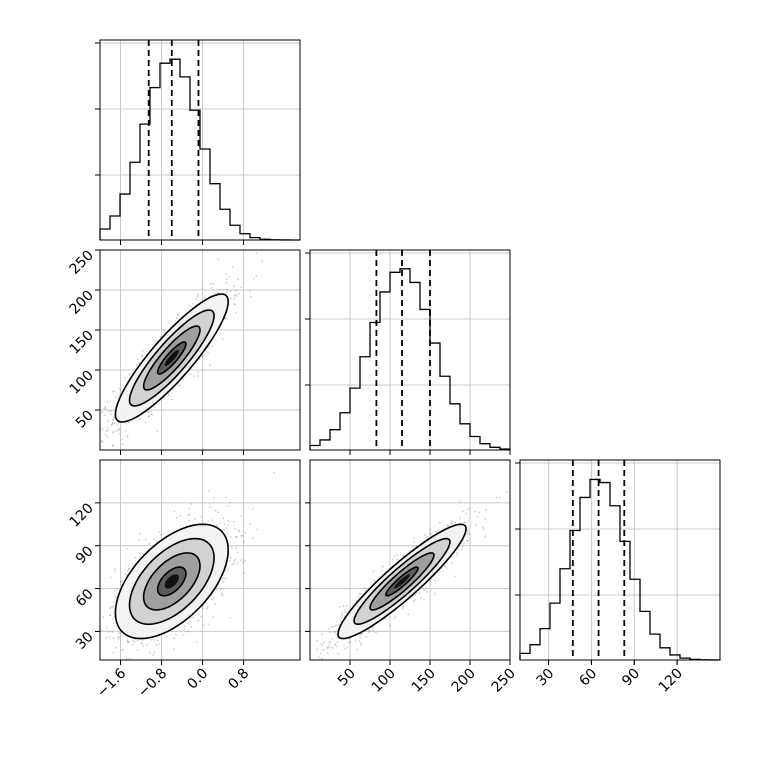 The height and width of the screenshot is (760, 760). What do you see at coordinates (424, 681) in the screenshot?
I see `x-tick-label: 150` at bounding box center [424, 681].